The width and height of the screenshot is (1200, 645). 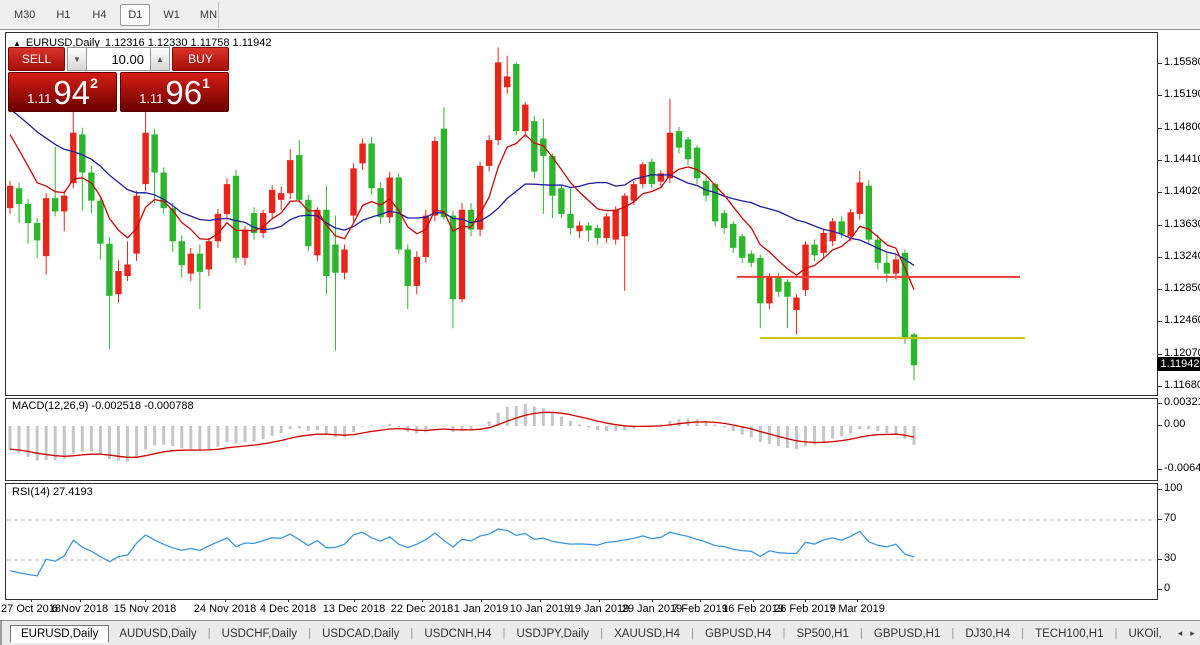 I want to click on price-axis-label: 1.14020, so click(x=1182, y=191).